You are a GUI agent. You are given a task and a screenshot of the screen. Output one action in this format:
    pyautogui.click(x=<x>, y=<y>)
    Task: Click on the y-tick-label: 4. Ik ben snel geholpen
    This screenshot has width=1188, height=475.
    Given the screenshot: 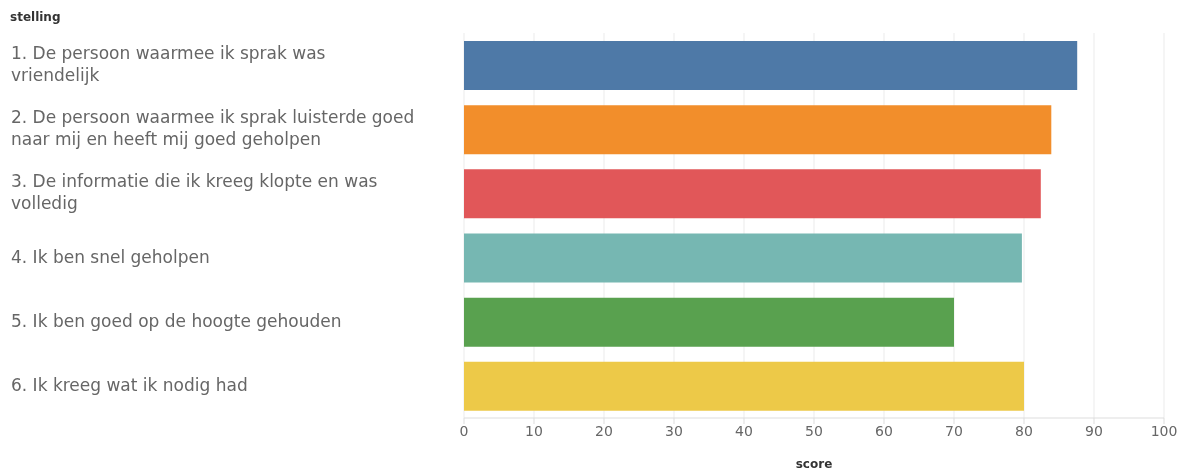 What is the action you would take?
    pyautogui.click(x=110, y=256)
    